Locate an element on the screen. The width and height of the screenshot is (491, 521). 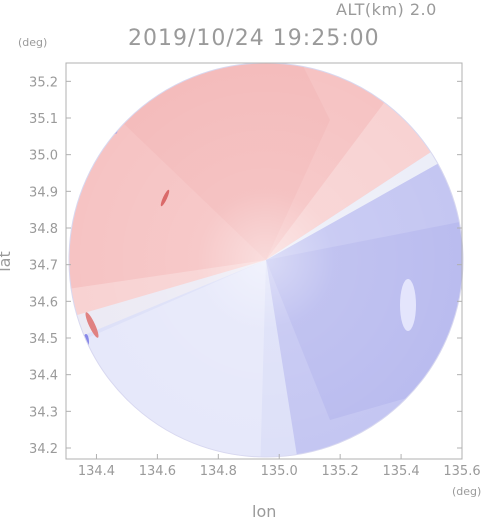
x-tick-label: 135.6 is located at coordinates (461, 471).